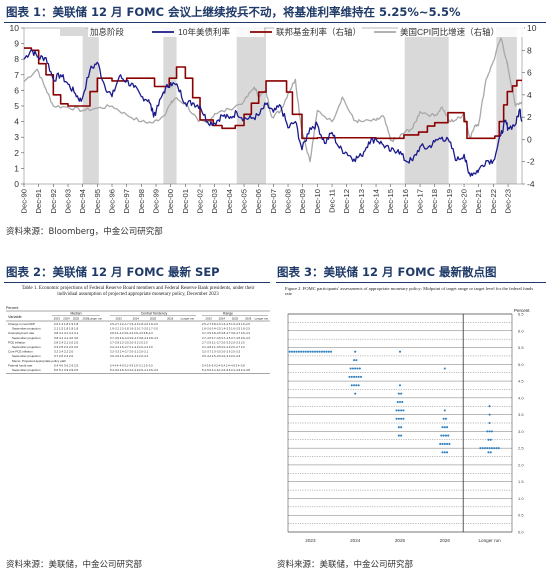  I want to click on y-left-tick-label: 2, so click(16, 153).